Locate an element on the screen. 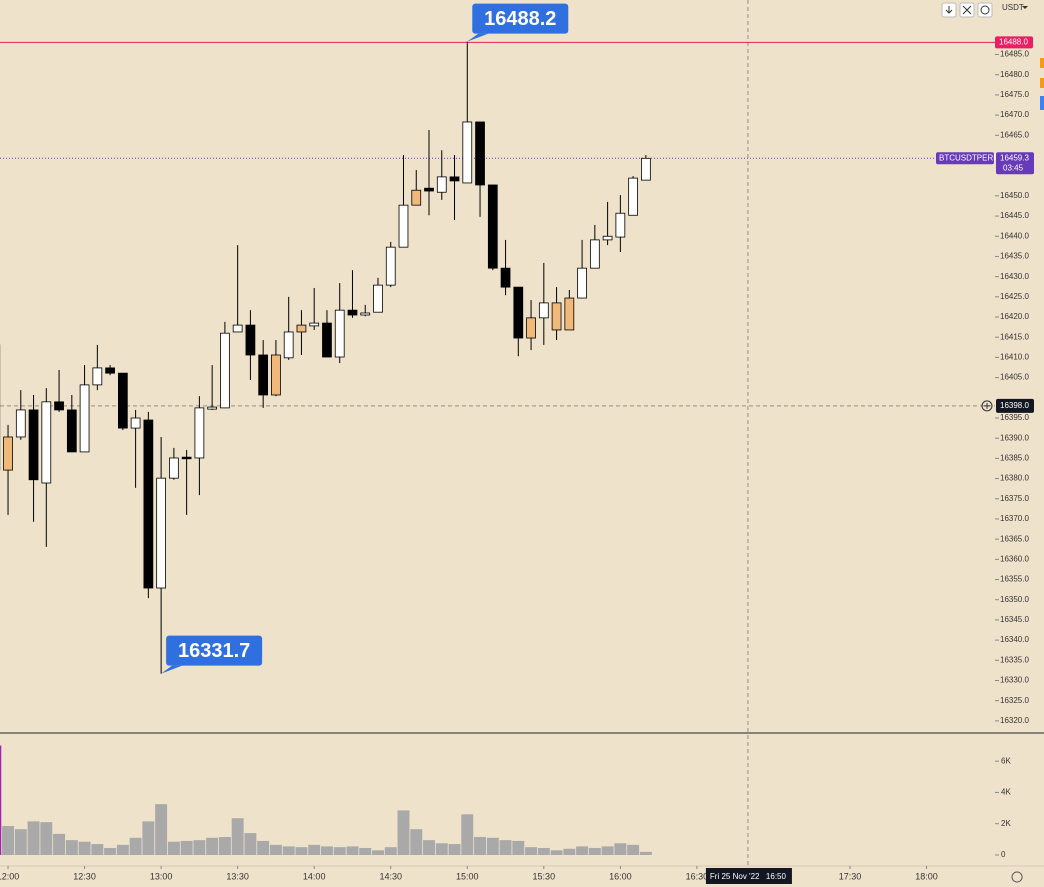  y-tick-label: 16345.0 is located at coordinates (1014, 619).